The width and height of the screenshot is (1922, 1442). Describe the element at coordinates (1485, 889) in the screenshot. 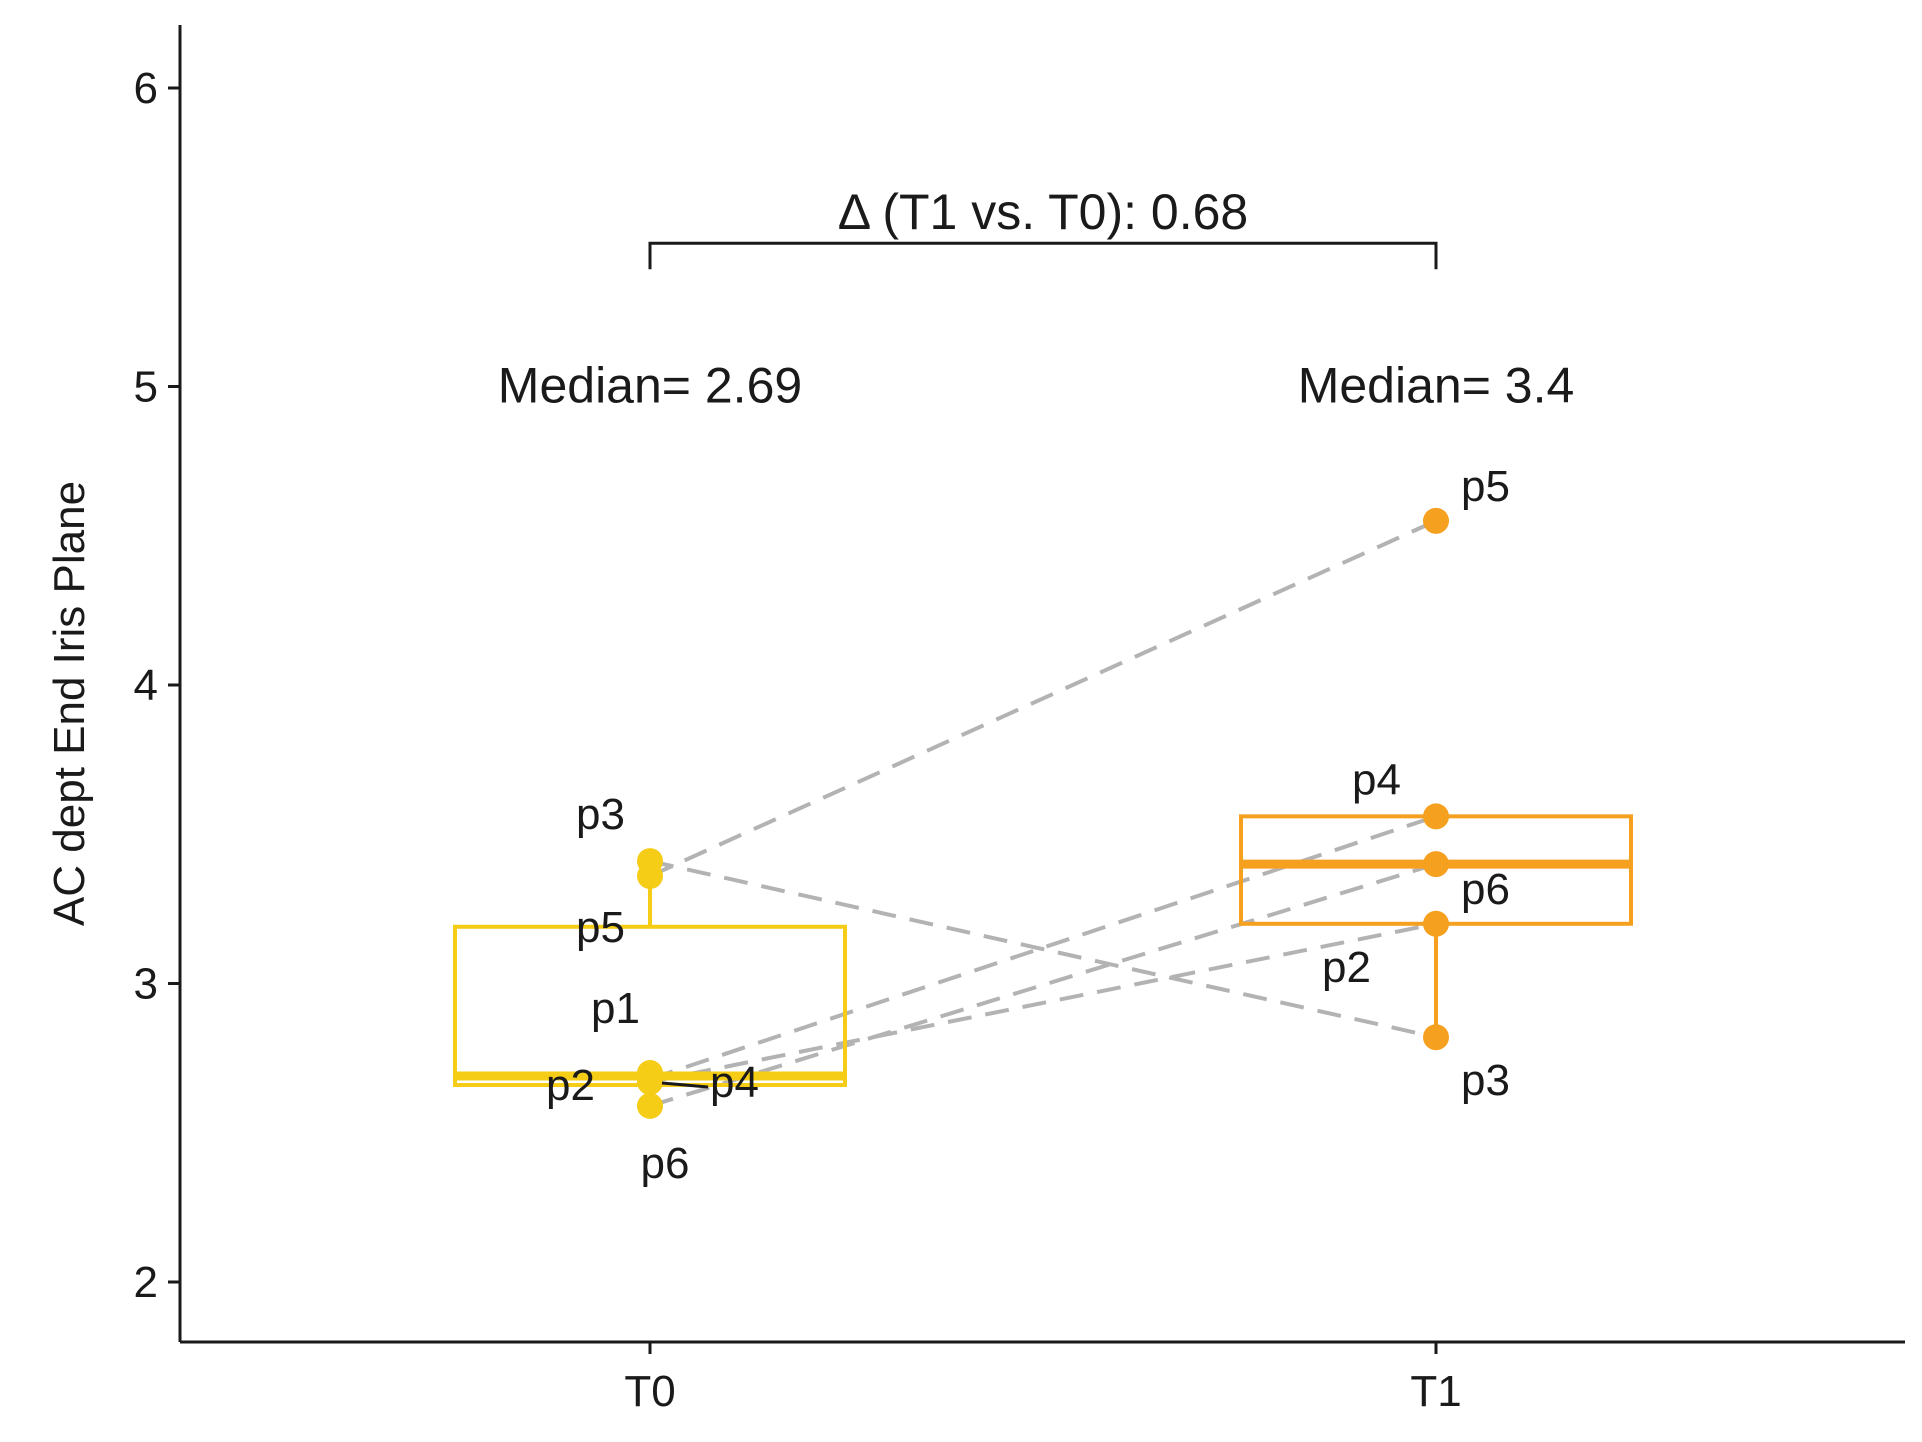

I see `point-label-T1-p6: p6` at that location.